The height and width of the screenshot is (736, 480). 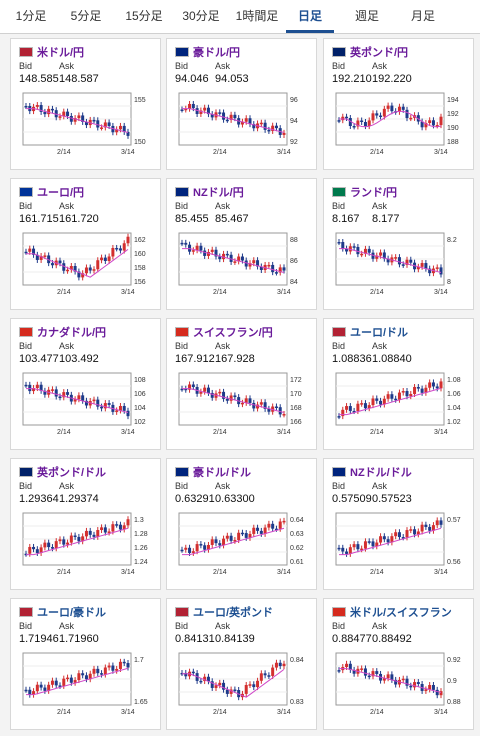 I want to click on currency-pair-title: 英ポンド/円, so click(x=370, y=52).